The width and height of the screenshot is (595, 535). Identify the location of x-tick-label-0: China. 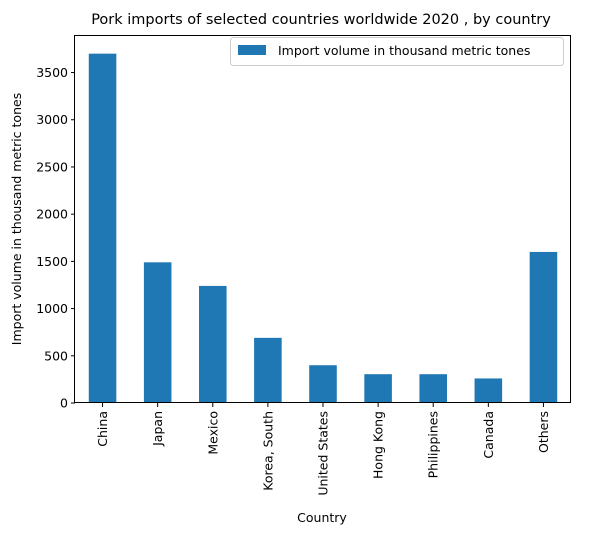
(102, 429).